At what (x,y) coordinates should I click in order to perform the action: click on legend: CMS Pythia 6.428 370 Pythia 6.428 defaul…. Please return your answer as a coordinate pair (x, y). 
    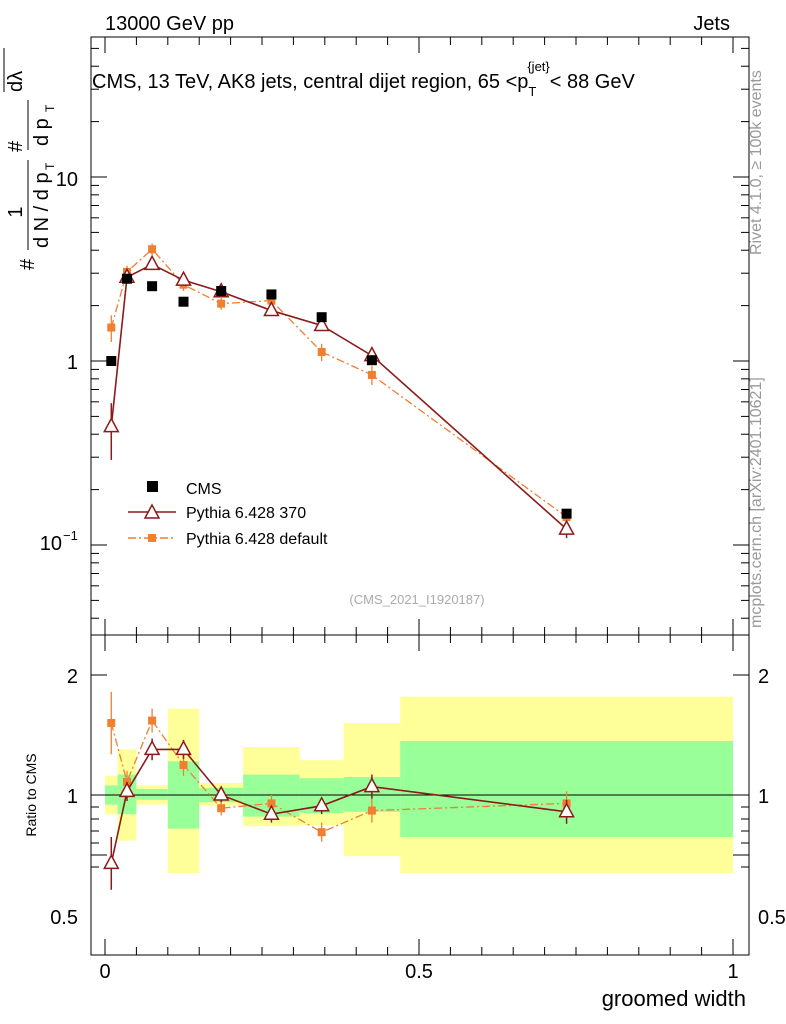
    Looking at the image, I should click on (228, 514).